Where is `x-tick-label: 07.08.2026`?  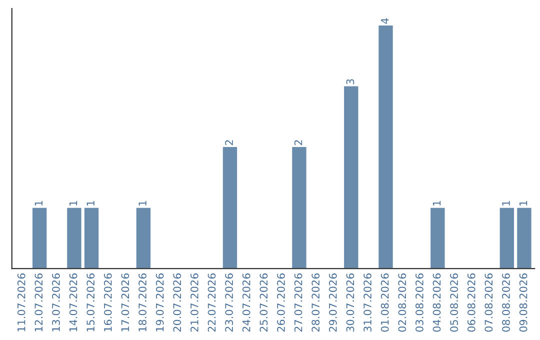
x-tick-label: 07.08.2026 is located at coordinates (488, 302).